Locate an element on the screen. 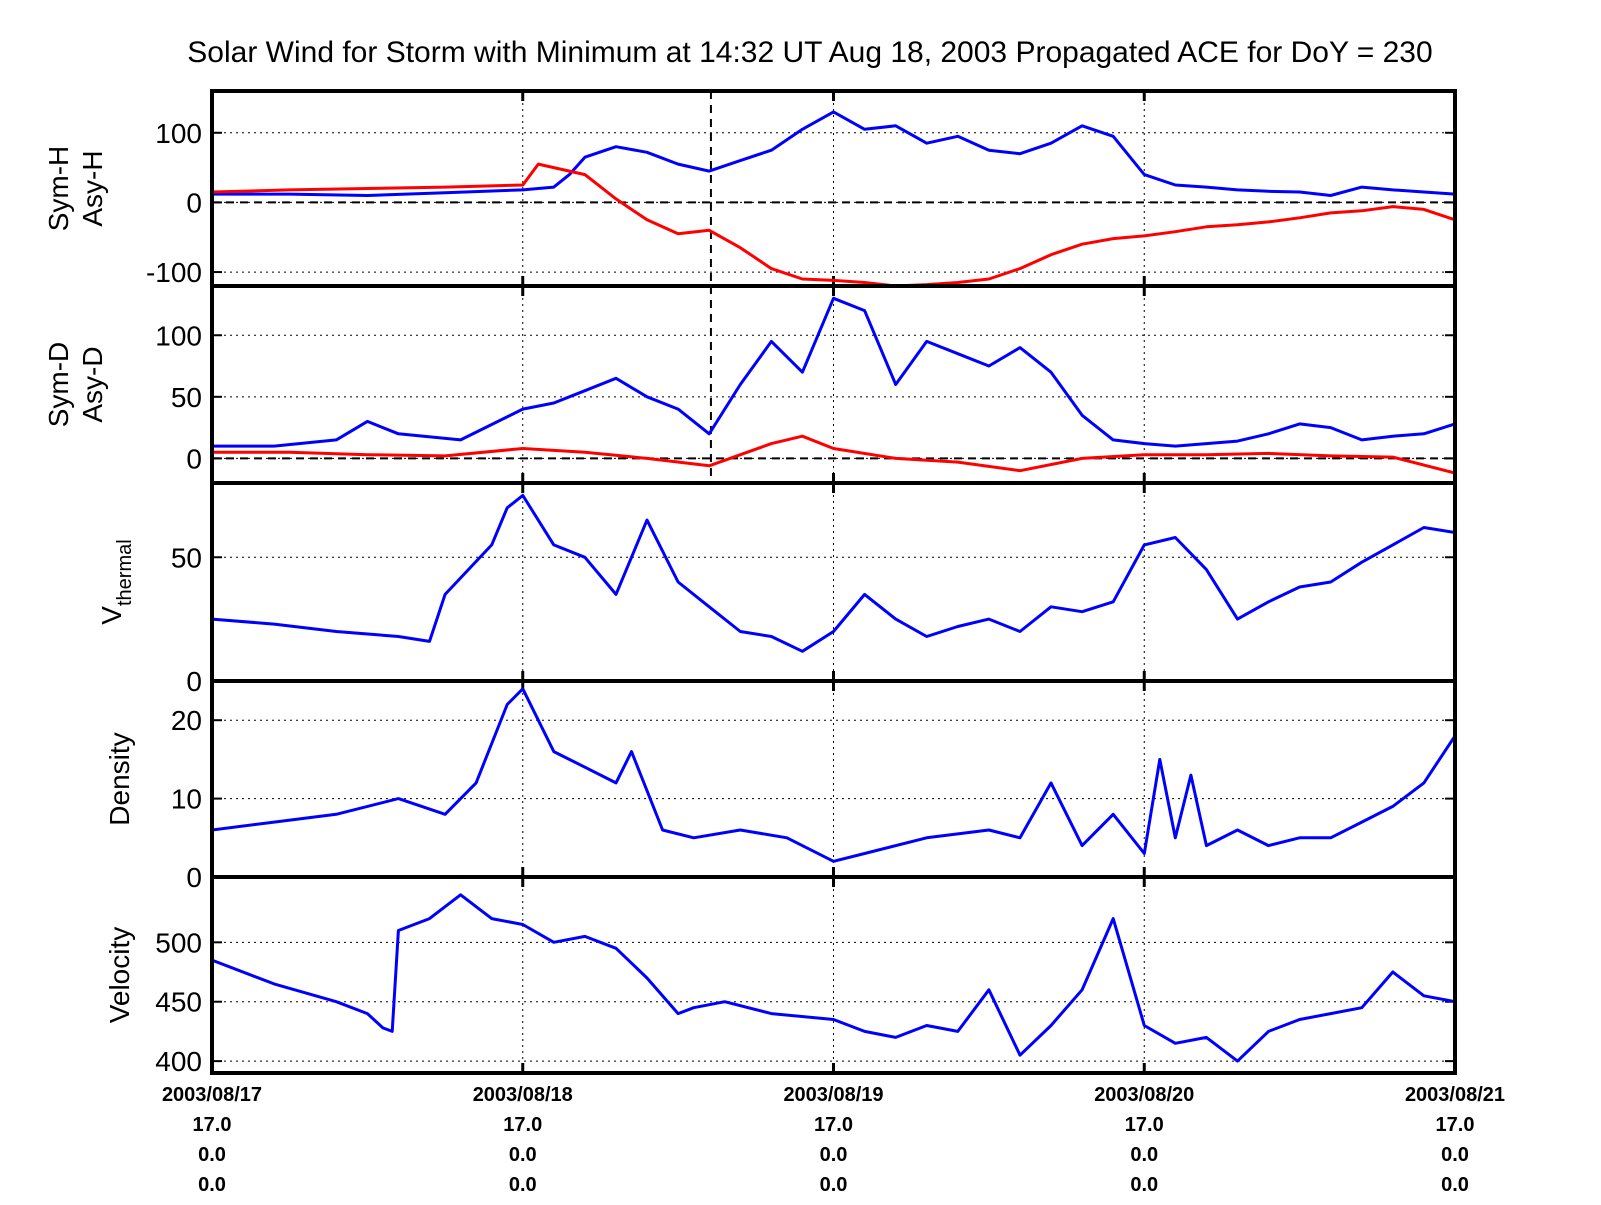 Image resolution: width=1601 pixels, height=1205 pixels. panel-1: -100 0 100 Sym-H Asy-H is located at coordinates (750, 188).